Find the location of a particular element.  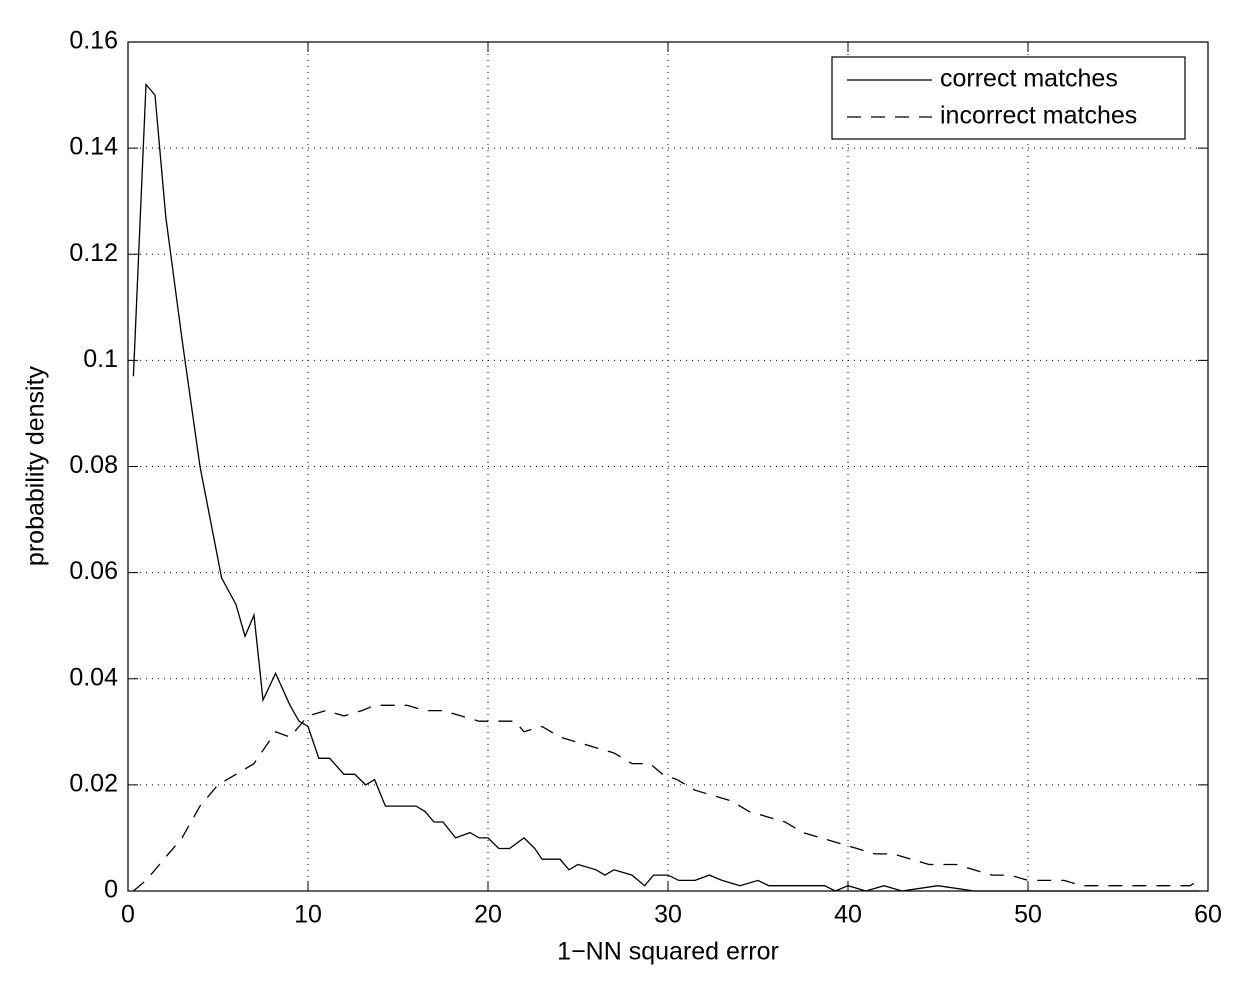

x-axis-label: 1−NN squared error is located at coordinates (668, 952).